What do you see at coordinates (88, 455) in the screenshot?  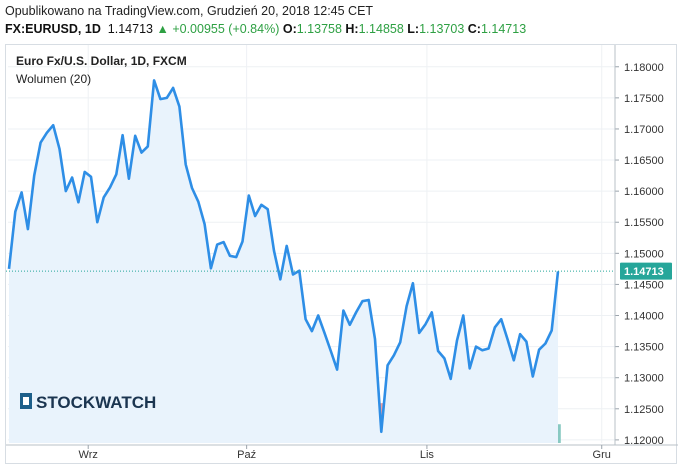 I see `x-tick-label: Wrz` at bounding box center [88, 455].